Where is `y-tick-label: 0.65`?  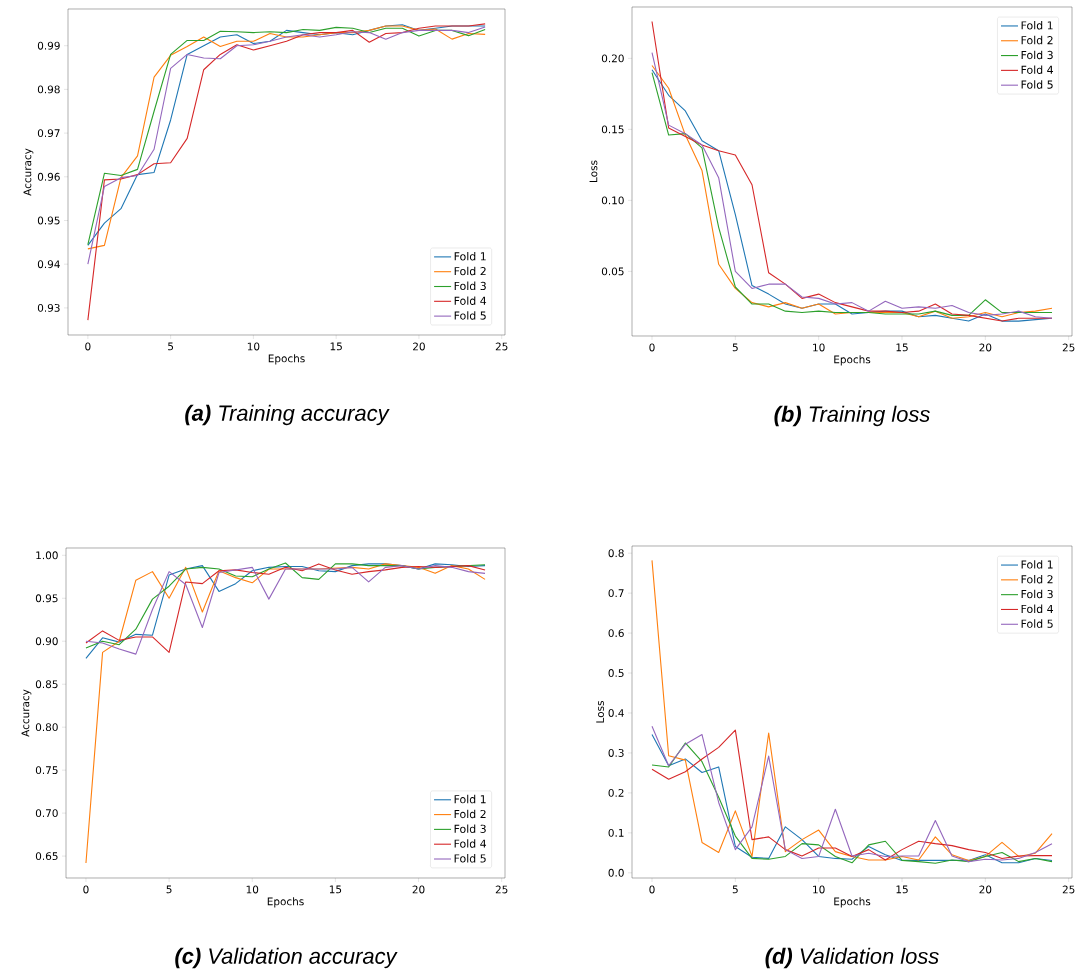
y-tick-label: 0.65 is located at coordinates (46, 856).